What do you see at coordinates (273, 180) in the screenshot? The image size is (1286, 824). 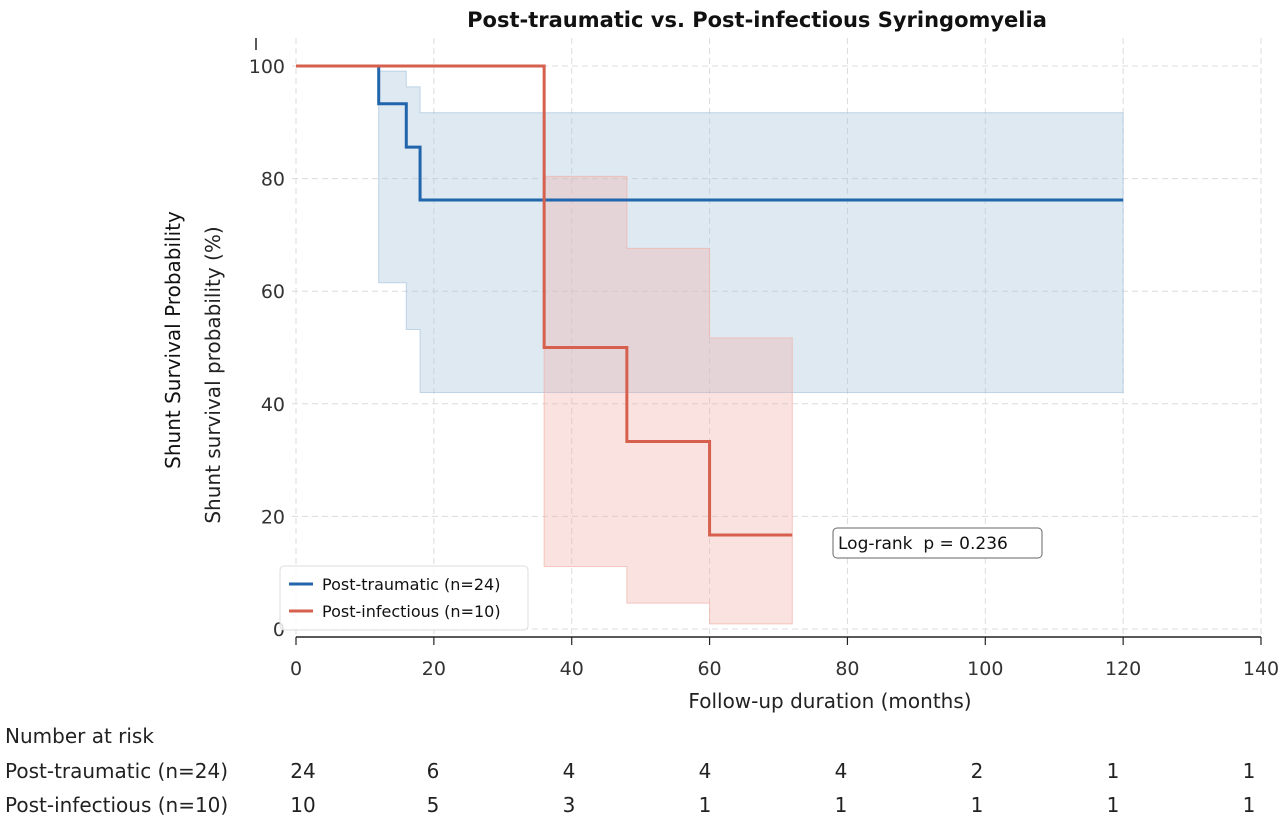 I see `y-tick-label-4: 80` at bounding box center [273, 180].